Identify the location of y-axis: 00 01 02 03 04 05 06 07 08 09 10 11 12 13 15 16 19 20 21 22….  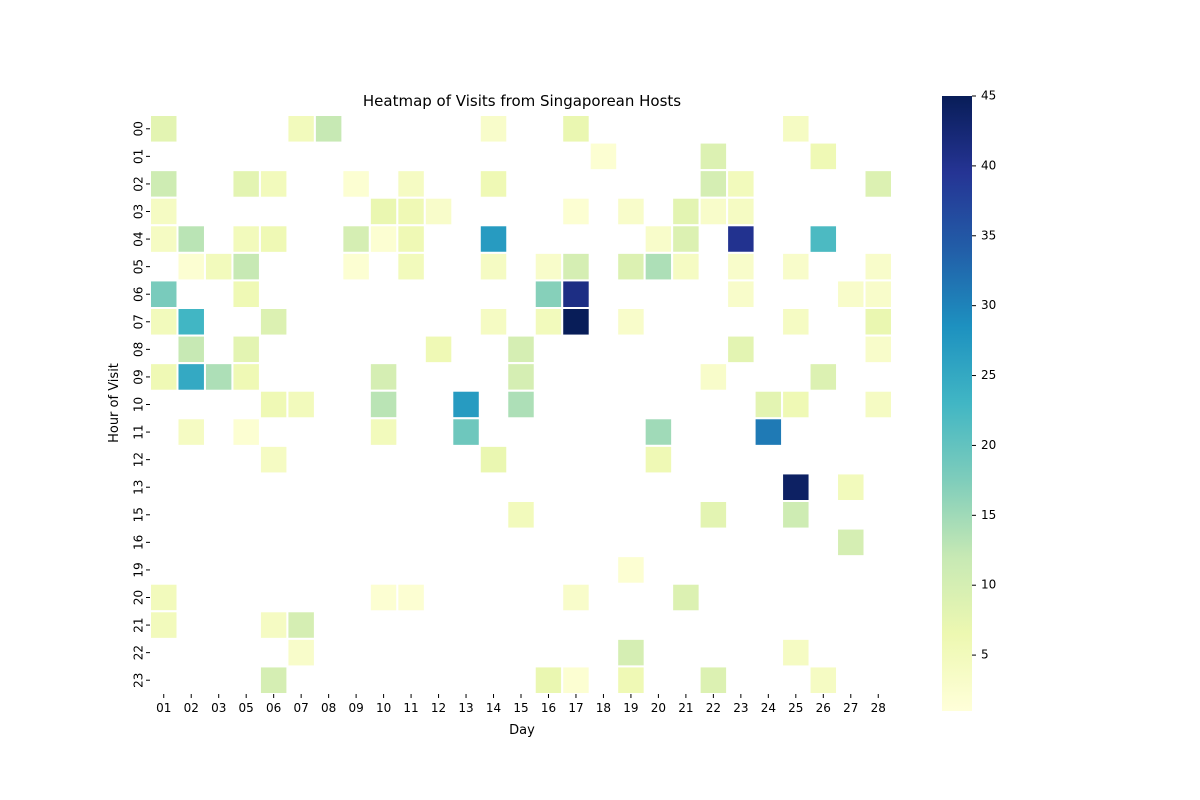
(141, 404).